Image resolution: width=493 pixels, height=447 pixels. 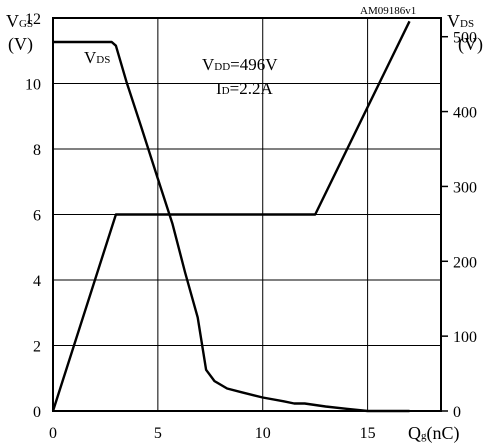 What do you see at coordinates (158, 433) in the screenshot?
I see `x-tick-label: 5` at bounding box center [158, 433].